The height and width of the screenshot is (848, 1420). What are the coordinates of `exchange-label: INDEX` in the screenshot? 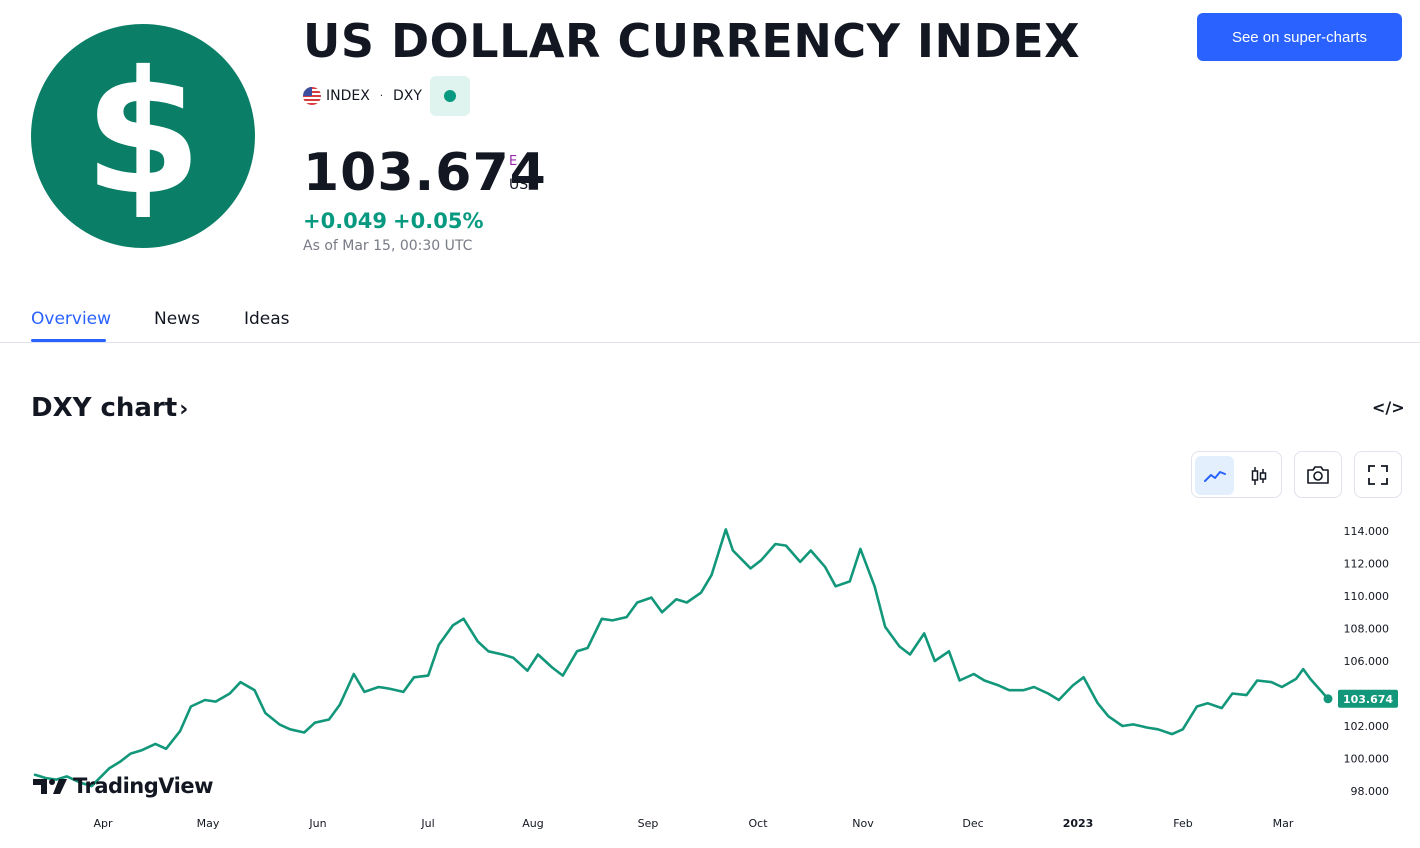 It's located at (348, 96).